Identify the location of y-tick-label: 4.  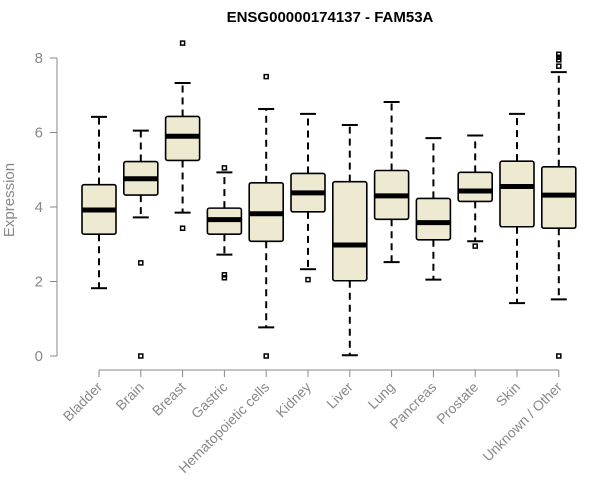
(39, 207).